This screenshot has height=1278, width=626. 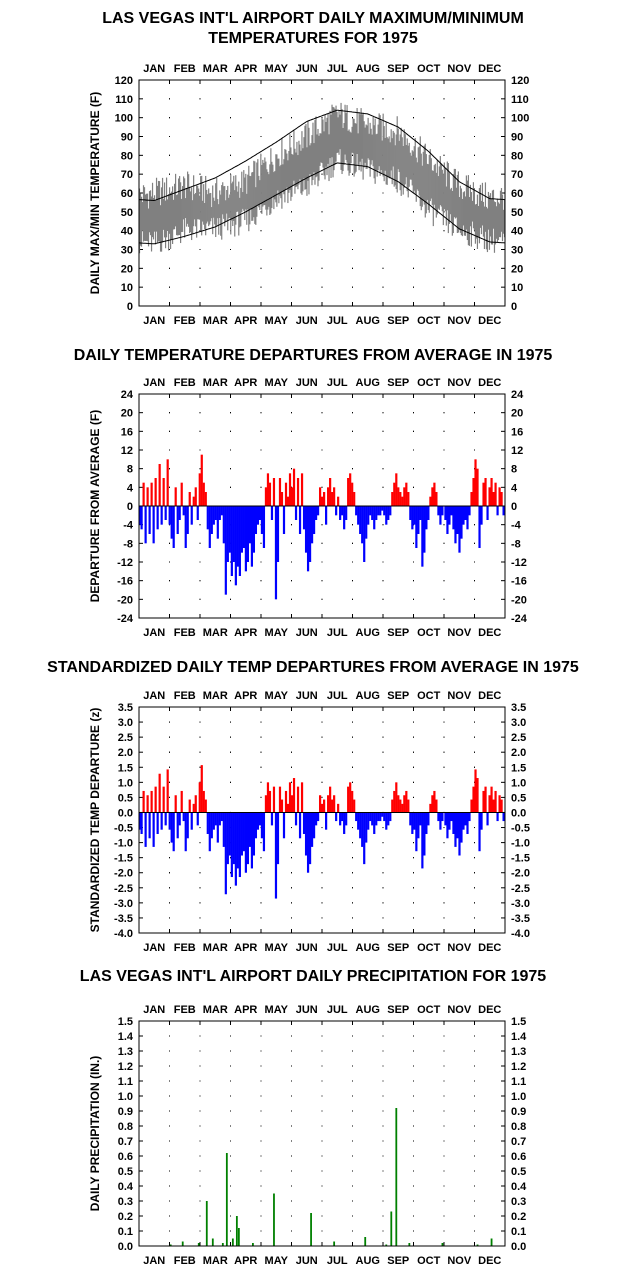 I want to click on y-tick-label-left: 1.3, so click(x=125, y=1052).